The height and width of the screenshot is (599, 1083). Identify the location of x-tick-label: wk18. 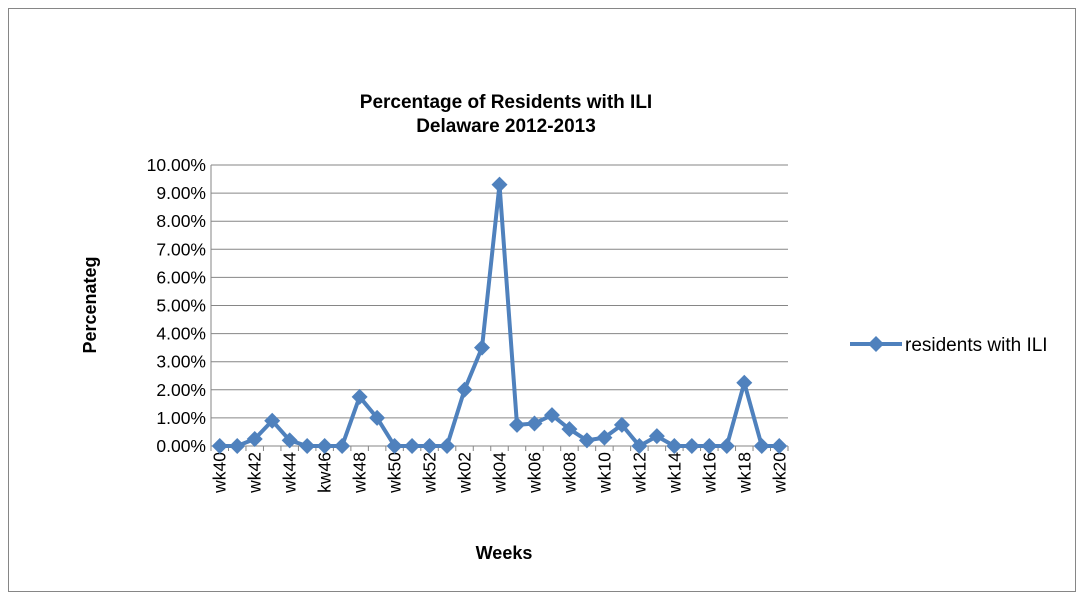
(744, 473).